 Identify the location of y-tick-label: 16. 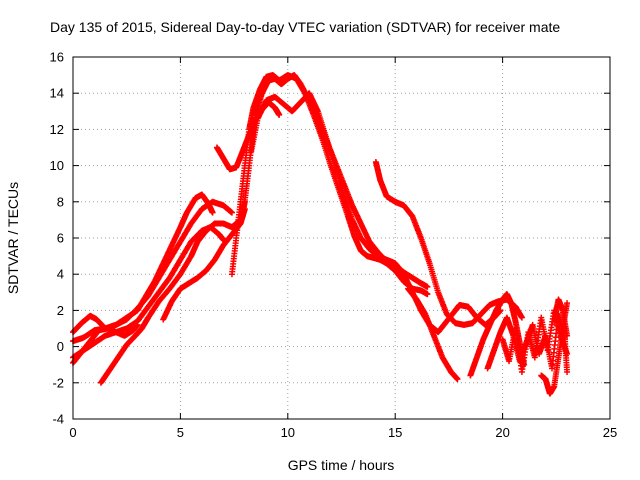
(57, 57).